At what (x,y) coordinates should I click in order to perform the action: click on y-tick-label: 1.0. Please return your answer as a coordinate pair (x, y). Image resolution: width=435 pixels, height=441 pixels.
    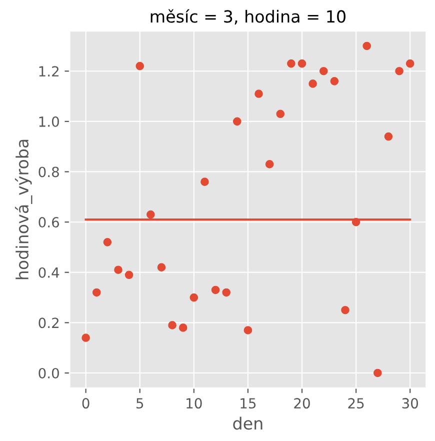
    Looking at the image, I should click on (49, 121).